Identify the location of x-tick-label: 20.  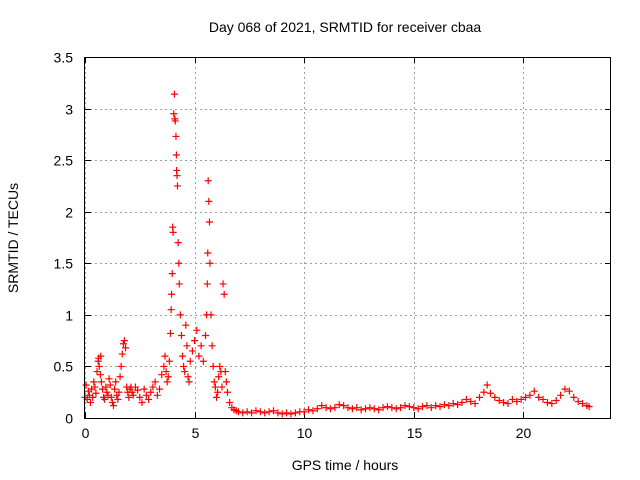
(524, 433).